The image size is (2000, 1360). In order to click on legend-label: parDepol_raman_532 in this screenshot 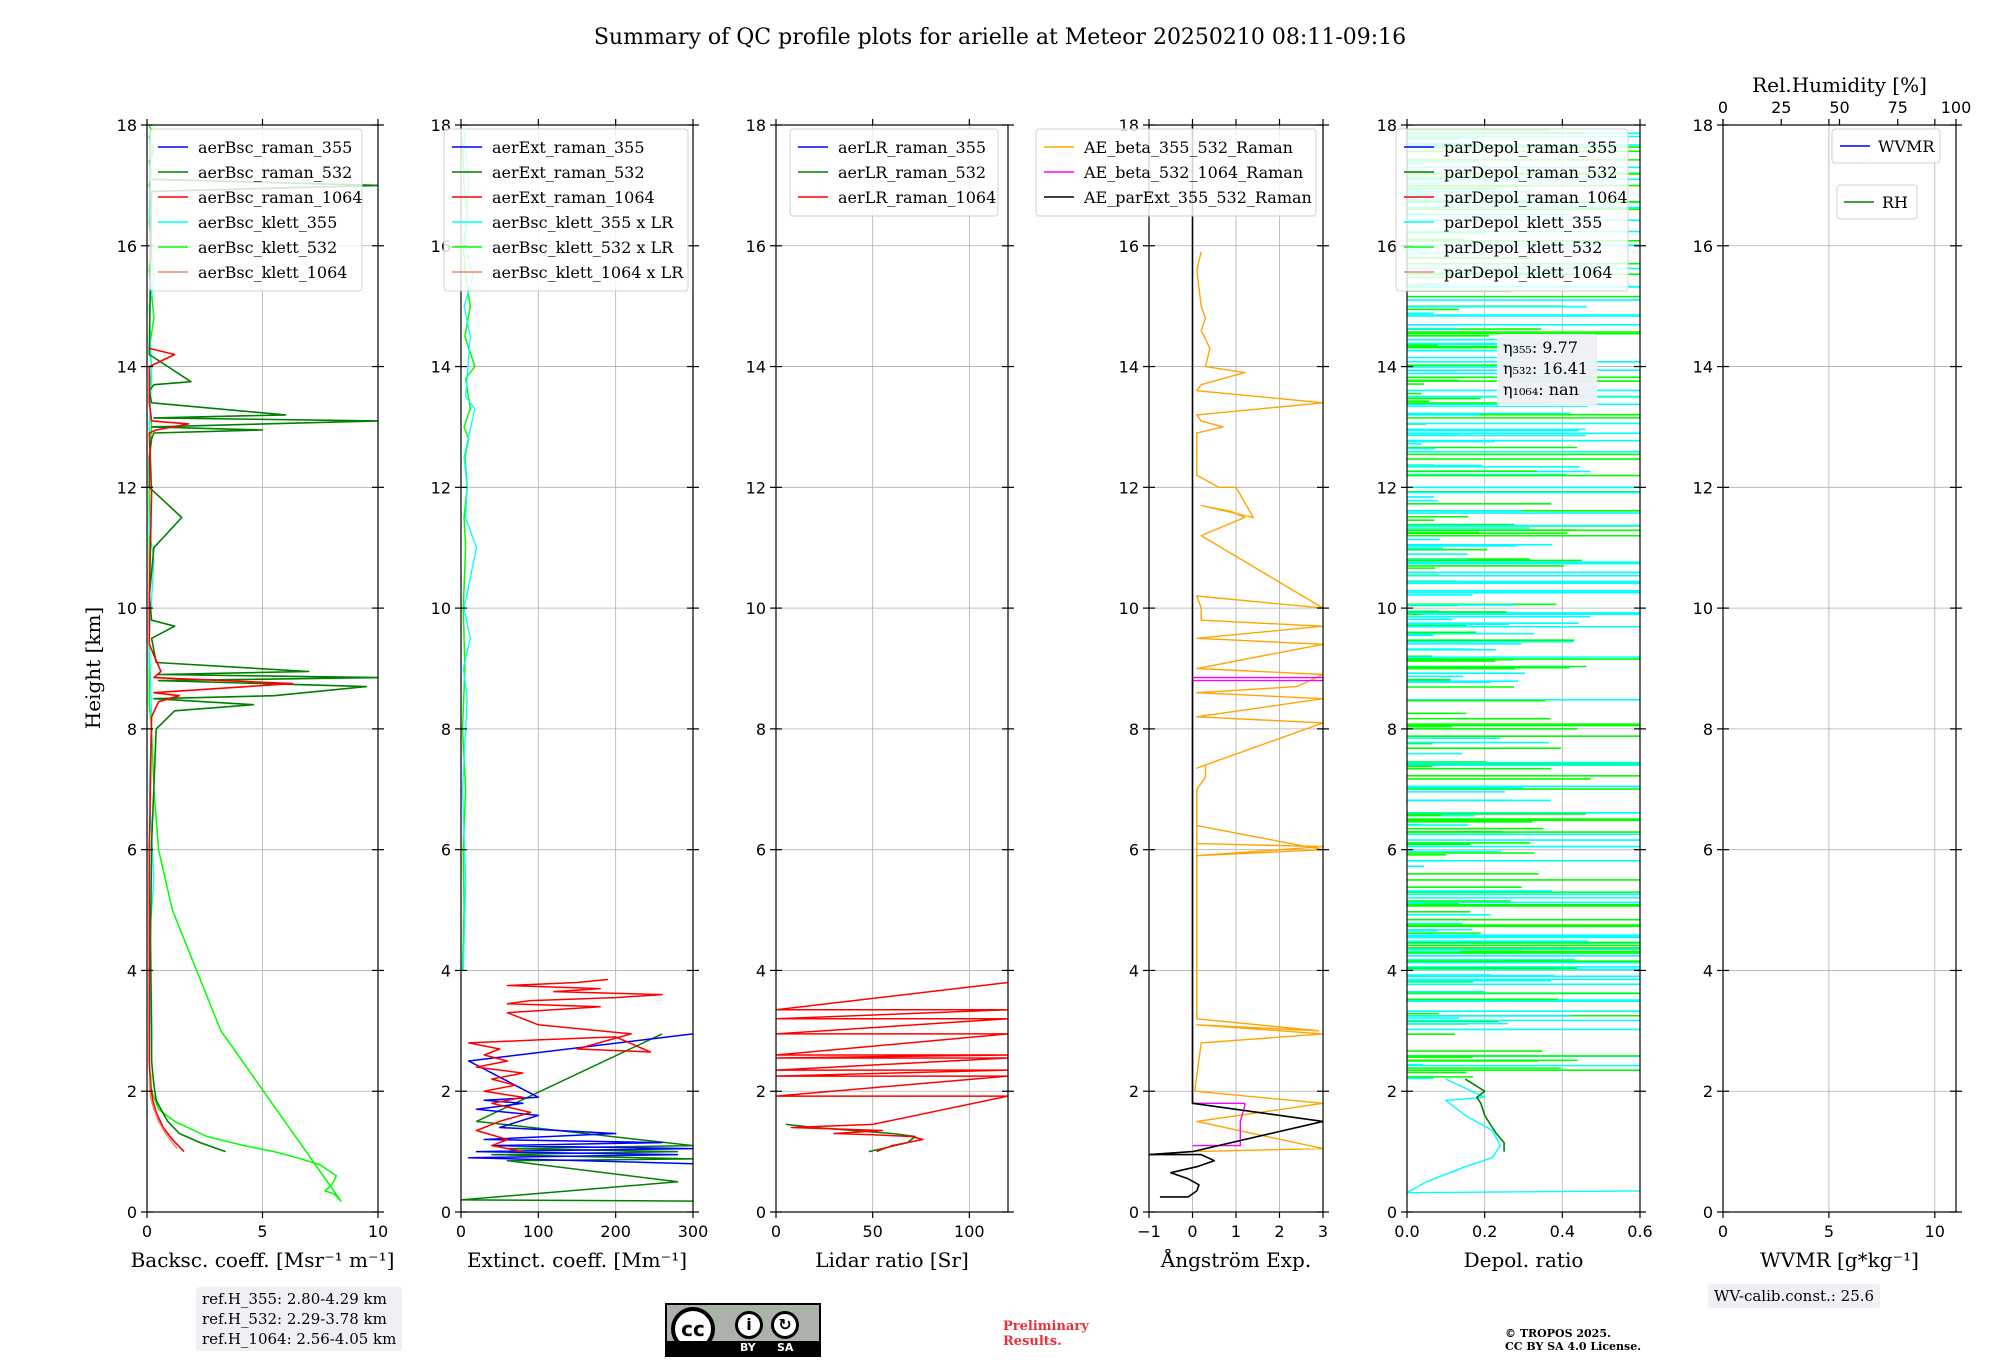, I will do `click(1530, 172)`.